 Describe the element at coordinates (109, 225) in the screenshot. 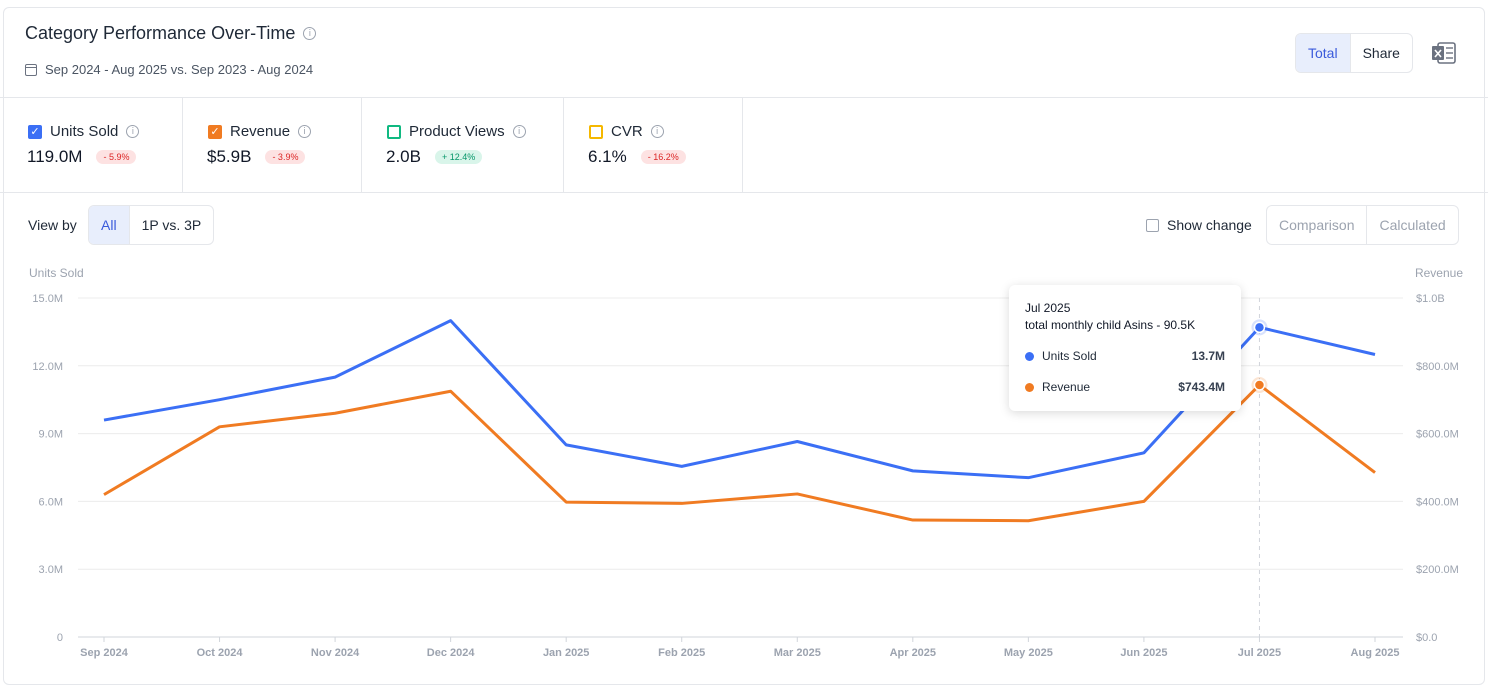

I see `view-all-button: All` at that location.